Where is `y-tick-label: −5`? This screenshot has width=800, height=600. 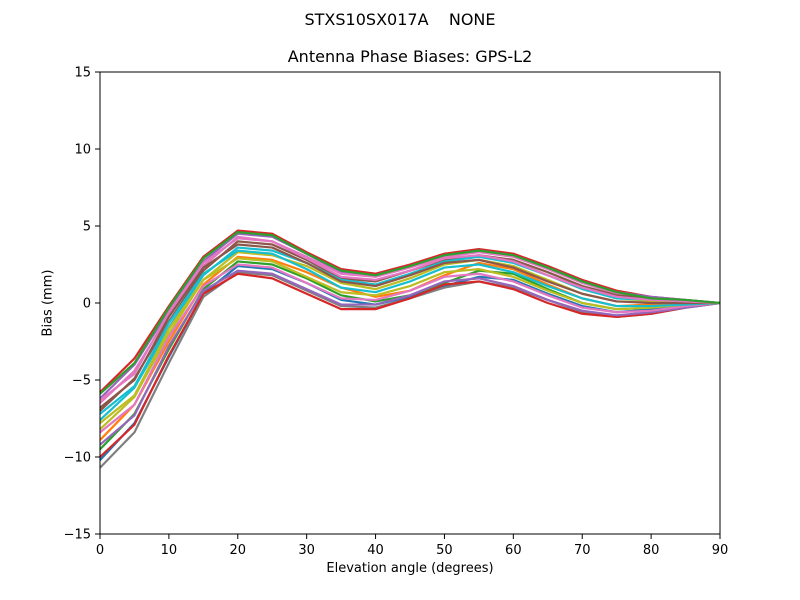
y-tick-label: −5 is located at coordinates (81, 381).